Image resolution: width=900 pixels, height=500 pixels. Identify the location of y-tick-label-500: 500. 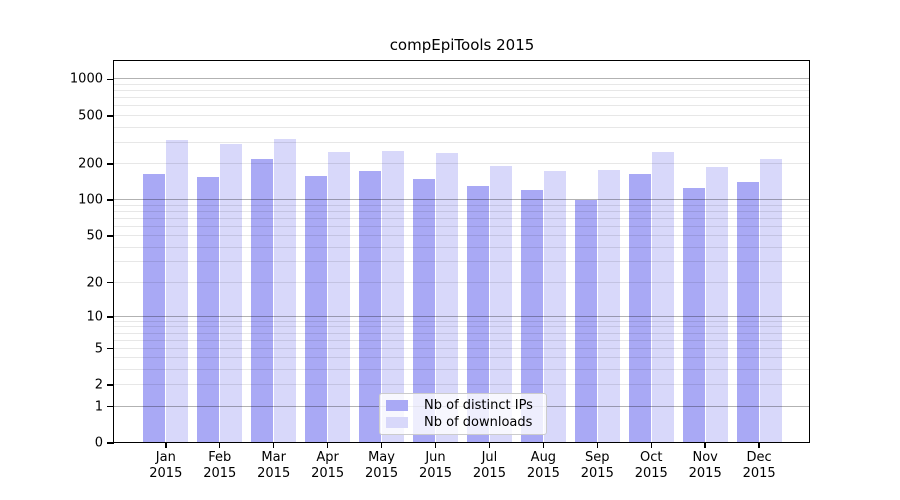
(90, 116).